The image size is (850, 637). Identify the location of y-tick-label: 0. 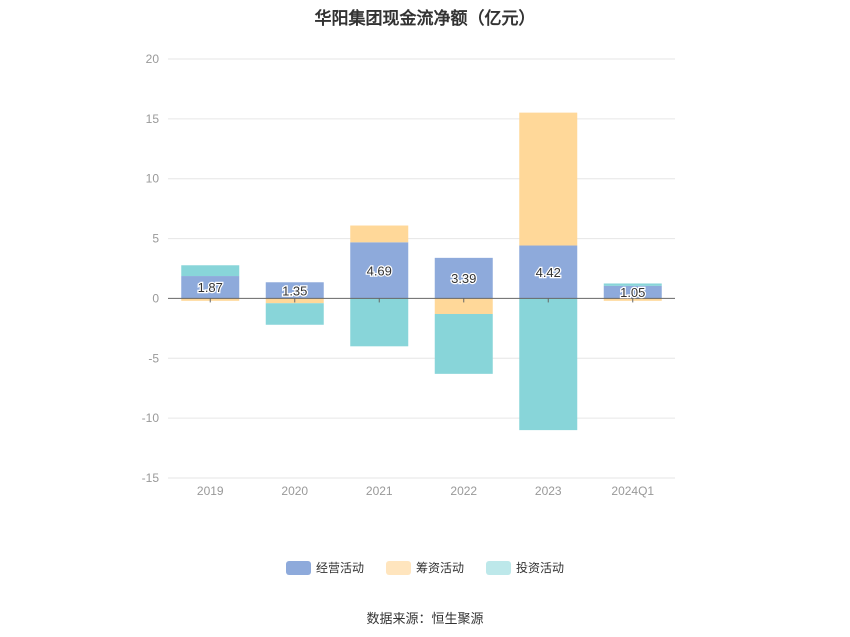
(155, 298).